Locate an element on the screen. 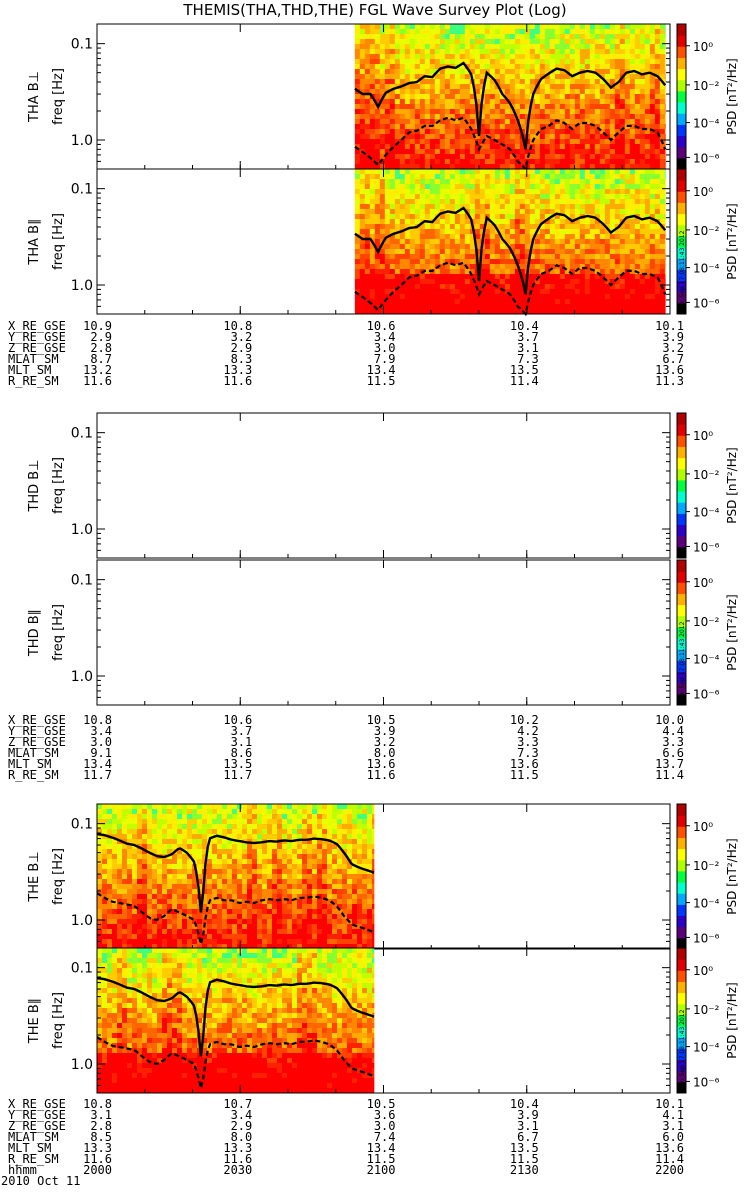  colorbar-segment is located at coordinates (681, 441).